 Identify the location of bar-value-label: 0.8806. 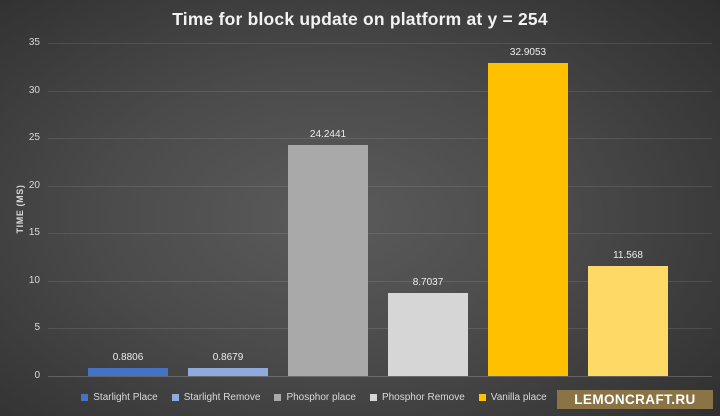
(128, 357).